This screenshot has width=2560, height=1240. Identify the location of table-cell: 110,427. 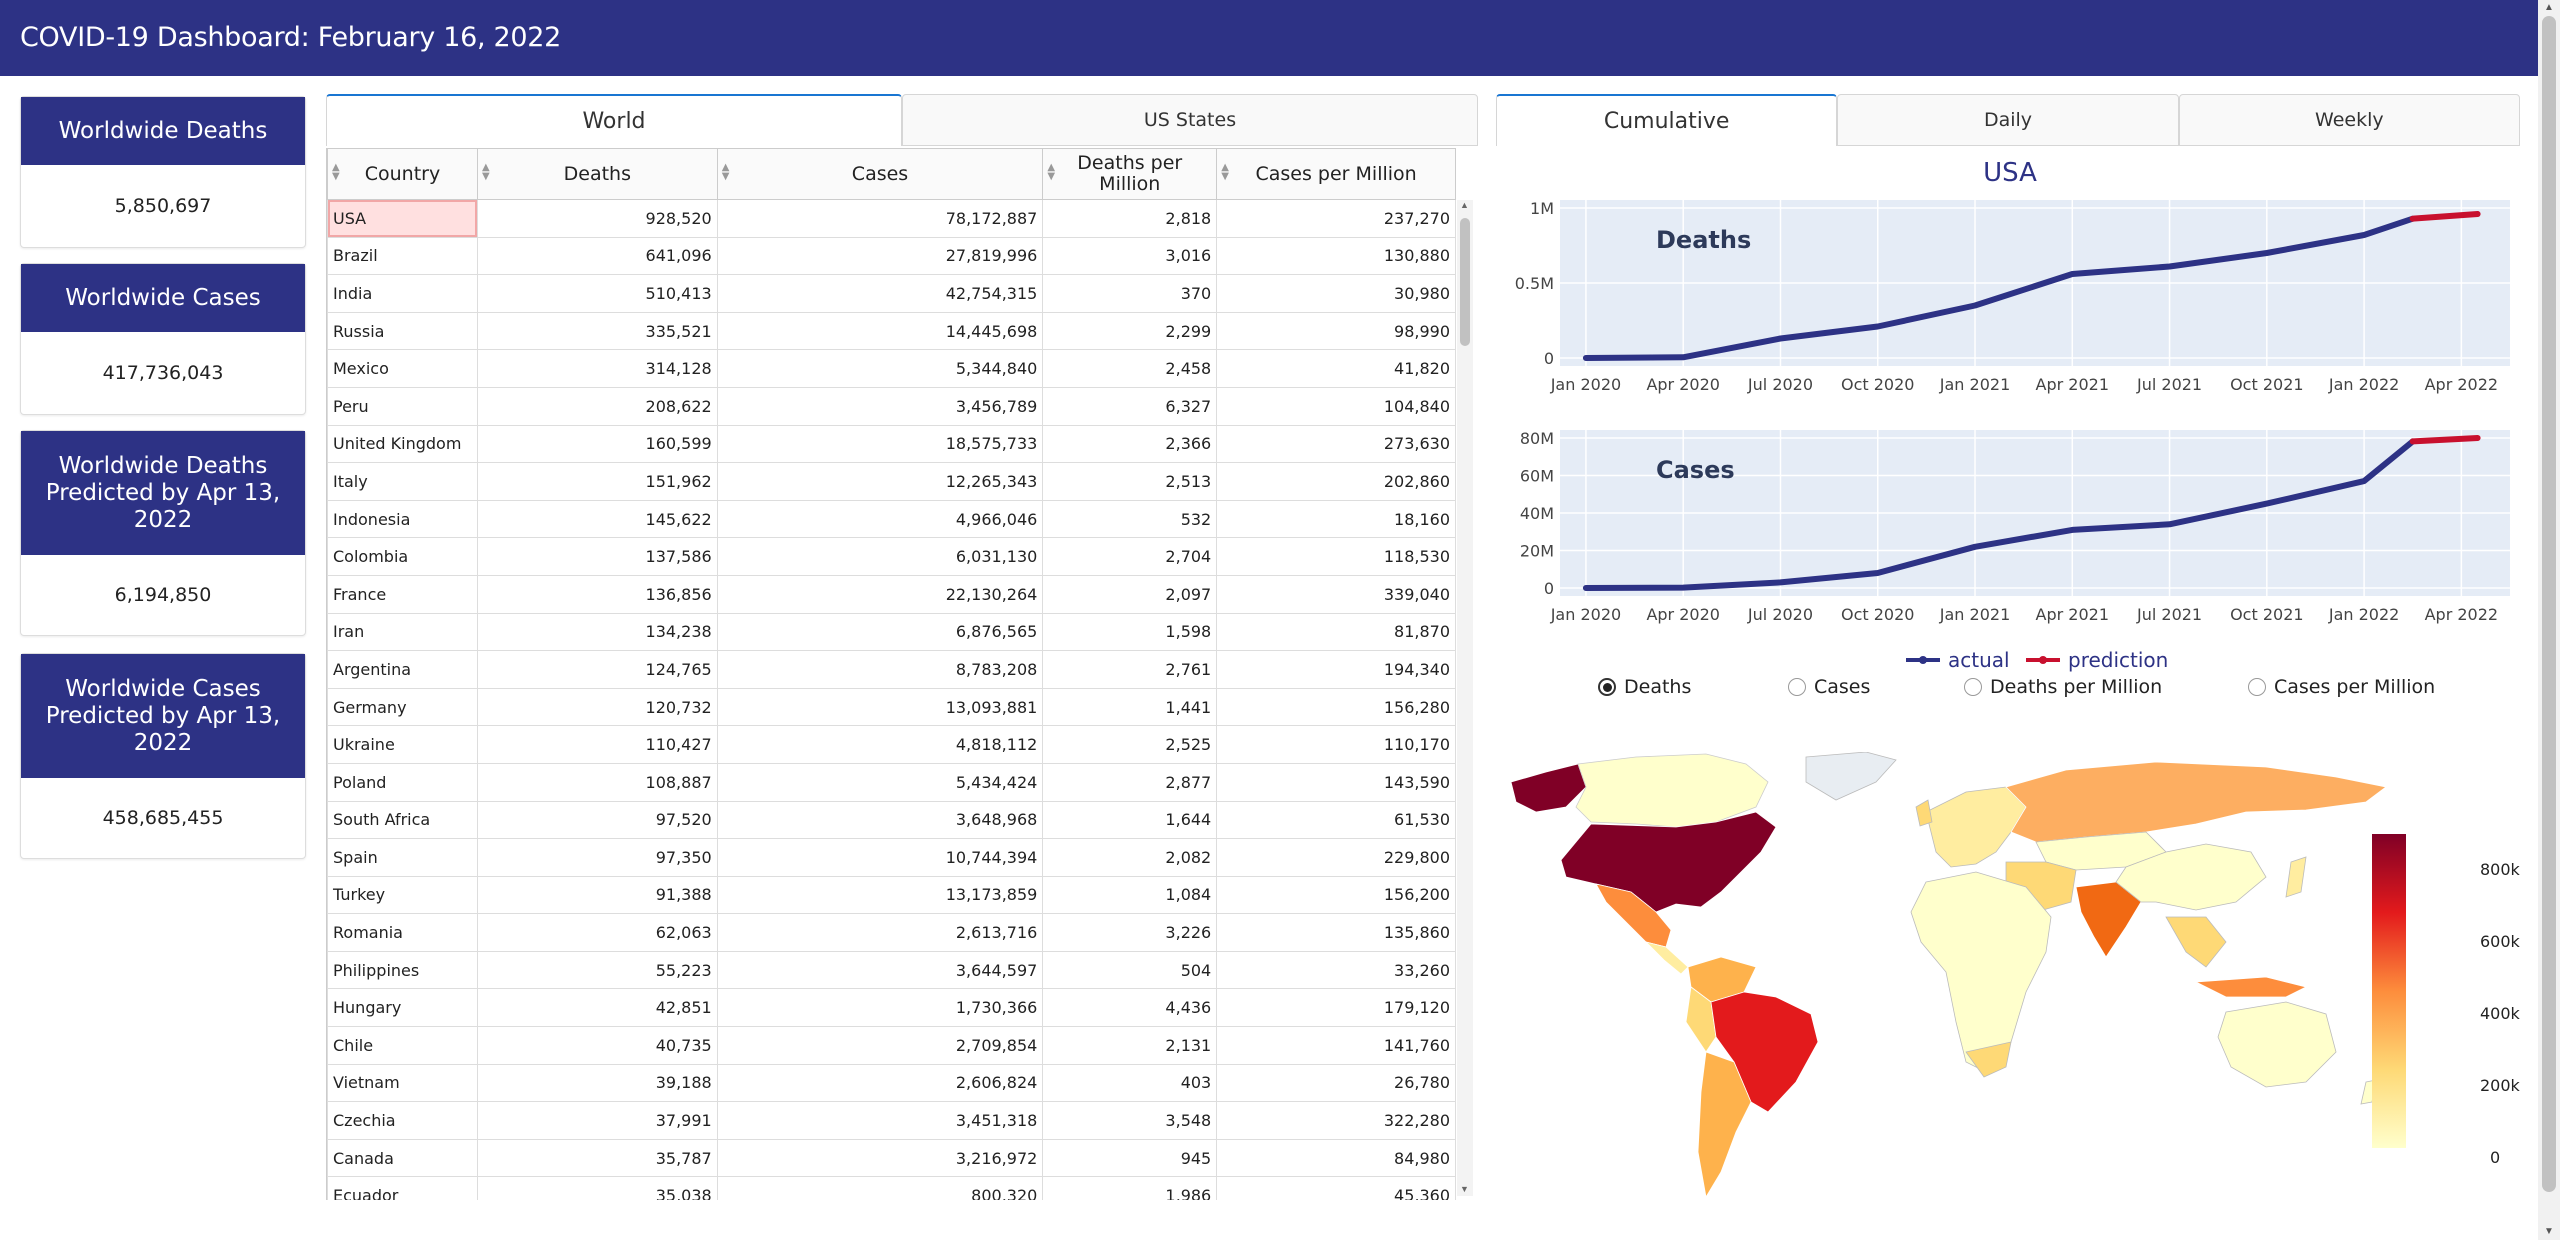
(597, 744).